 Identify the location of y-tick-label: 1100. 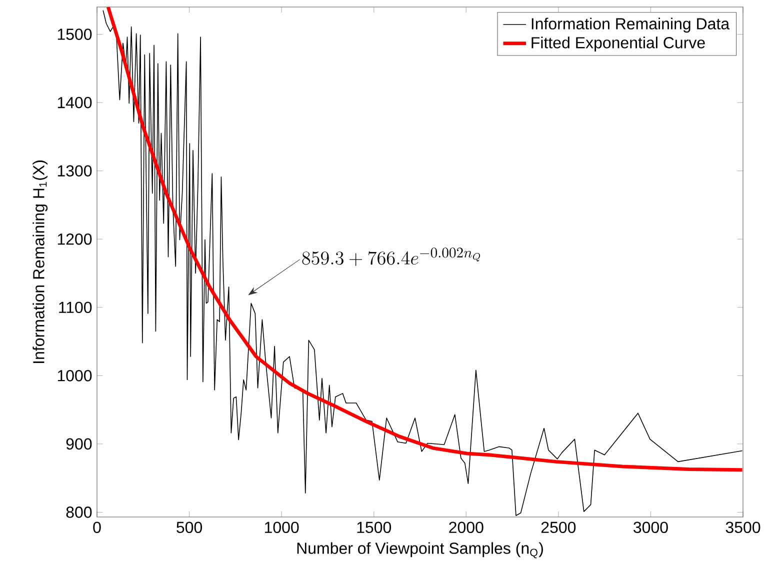
(75, 308).